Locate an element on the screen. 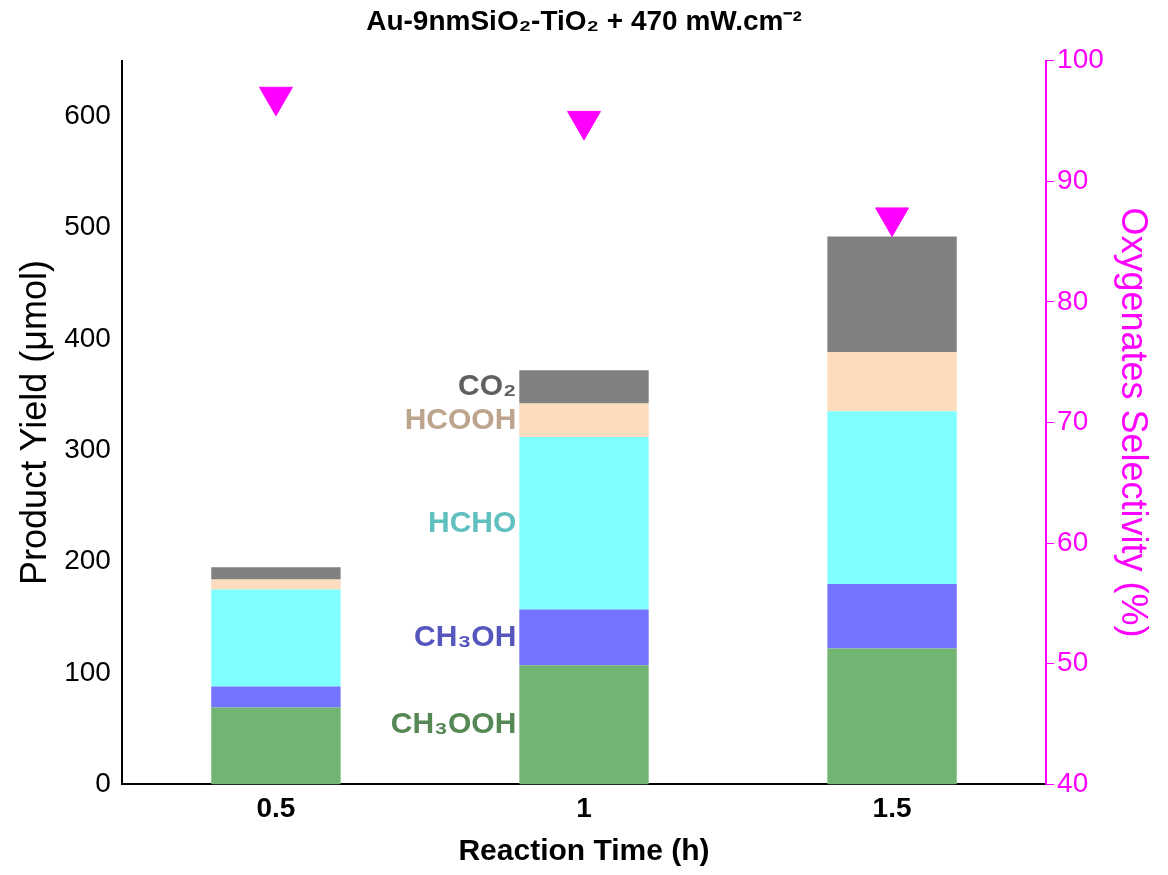 The height and width of the screenshot is (875, 1168). x-tick-label: 1.5 is located at coordinates (892, 807).